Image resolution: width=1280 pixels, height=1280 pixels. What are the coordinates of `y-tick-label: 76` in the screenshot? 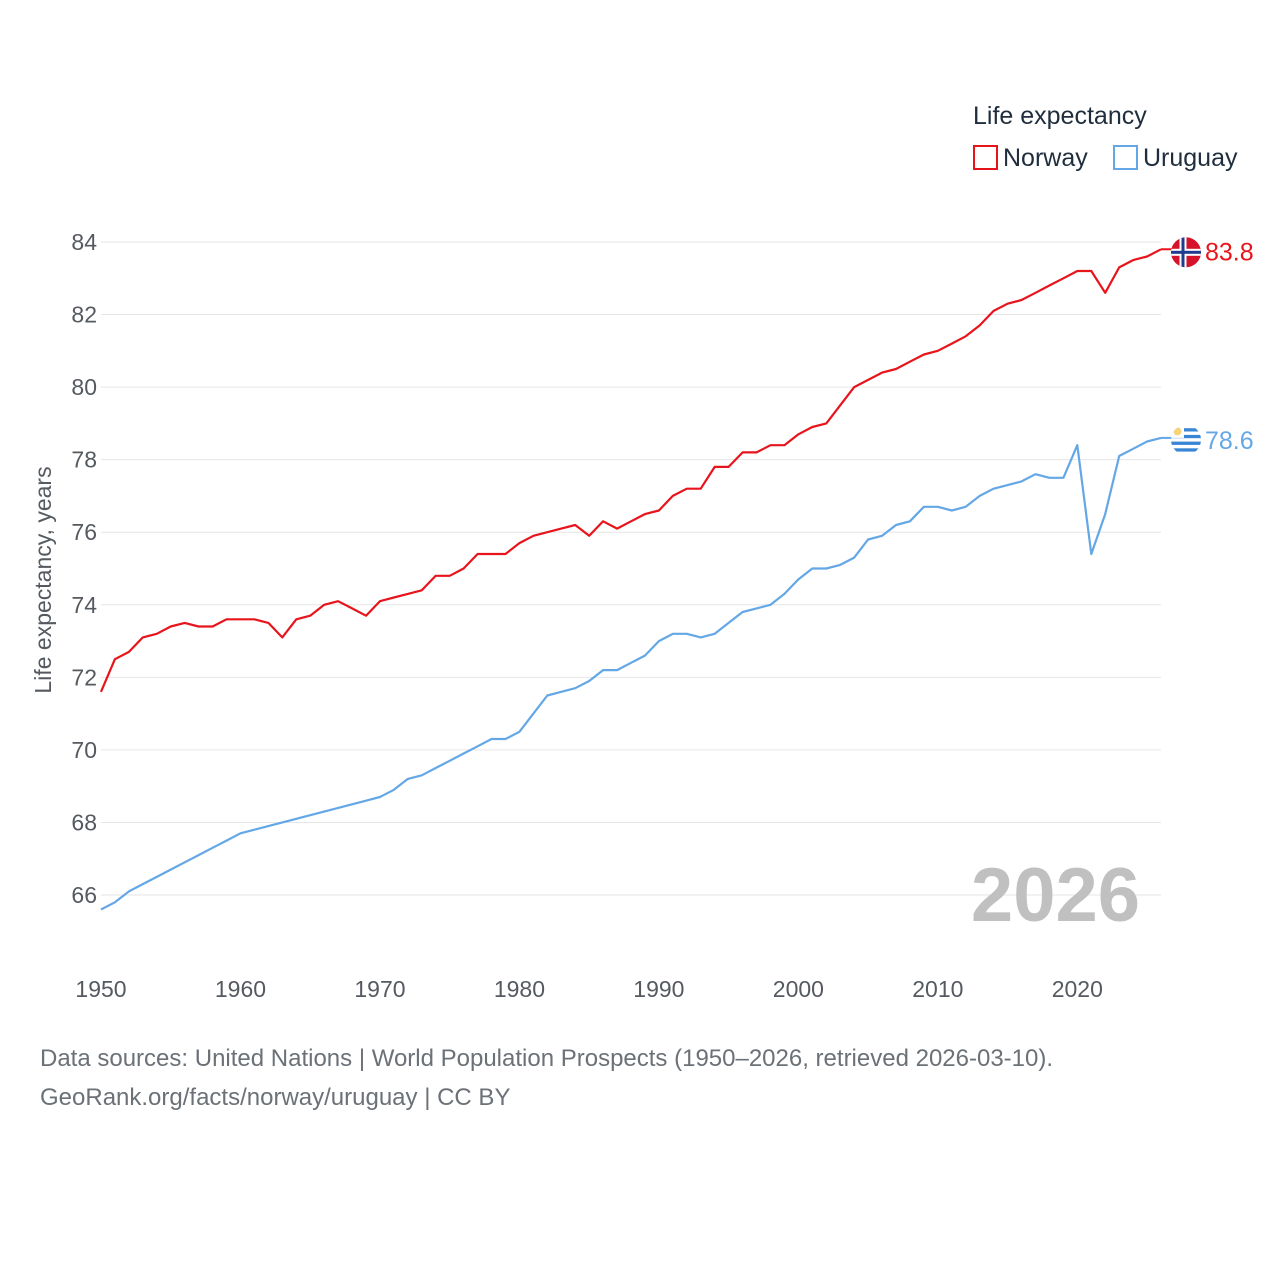 It's located at (84, 532).